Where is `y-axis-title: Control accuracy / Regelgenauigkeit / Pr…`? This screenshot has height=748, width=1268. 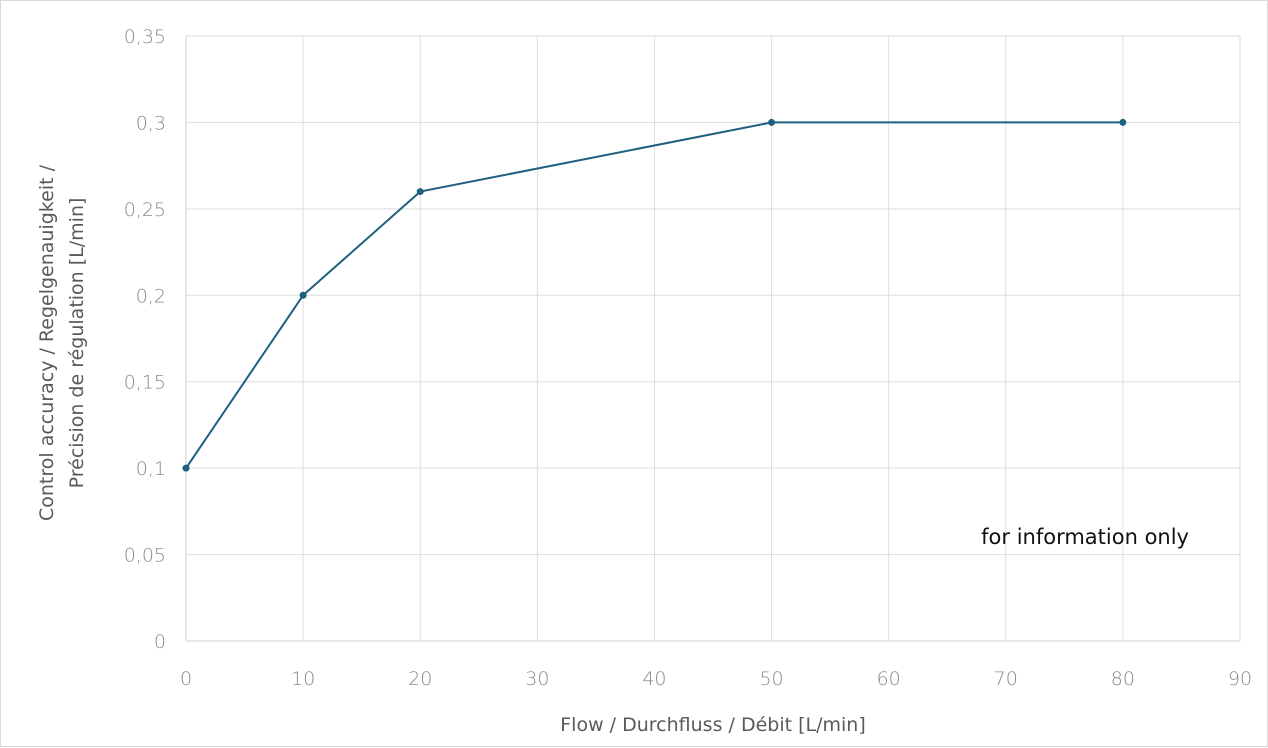 y-axis-title: Control accuracy / Regelgenauigkeit / Pr… is located at coordinates (62, 342).